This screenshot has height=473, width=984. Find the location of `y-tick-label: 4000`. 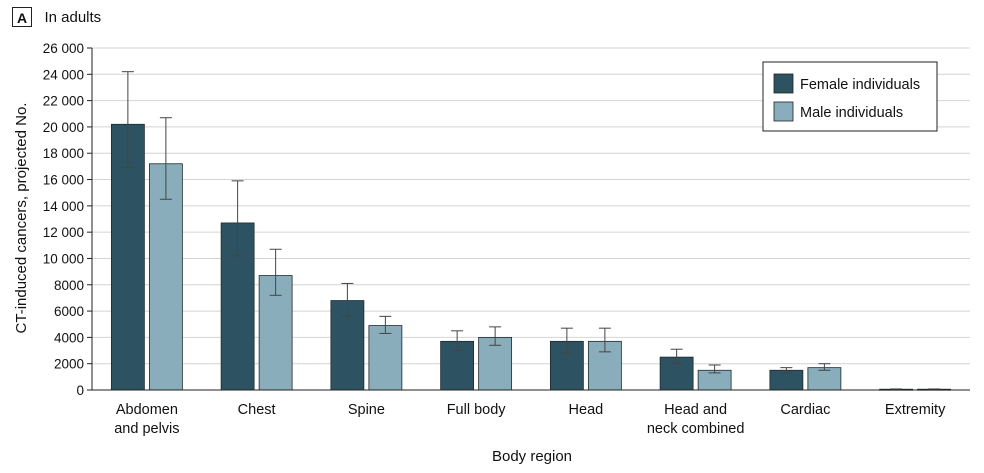

y-tick-label: 4000 is located at coordinates (69, 337).